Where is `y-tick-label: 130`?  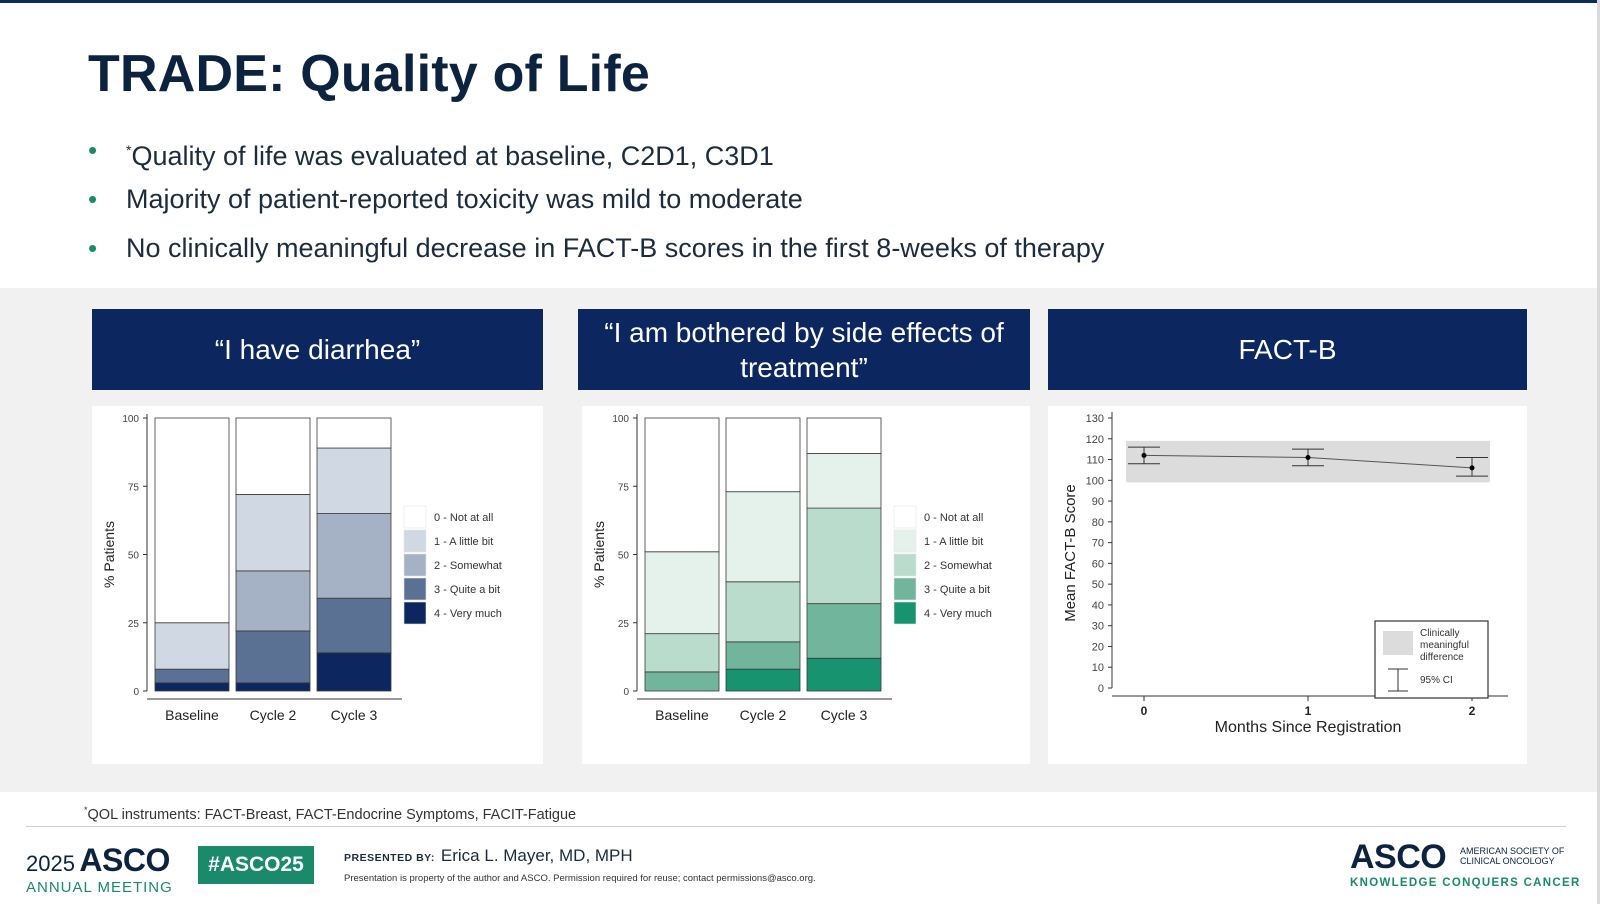 y-tick-label: 130 is located at coordinates (1095, 419).